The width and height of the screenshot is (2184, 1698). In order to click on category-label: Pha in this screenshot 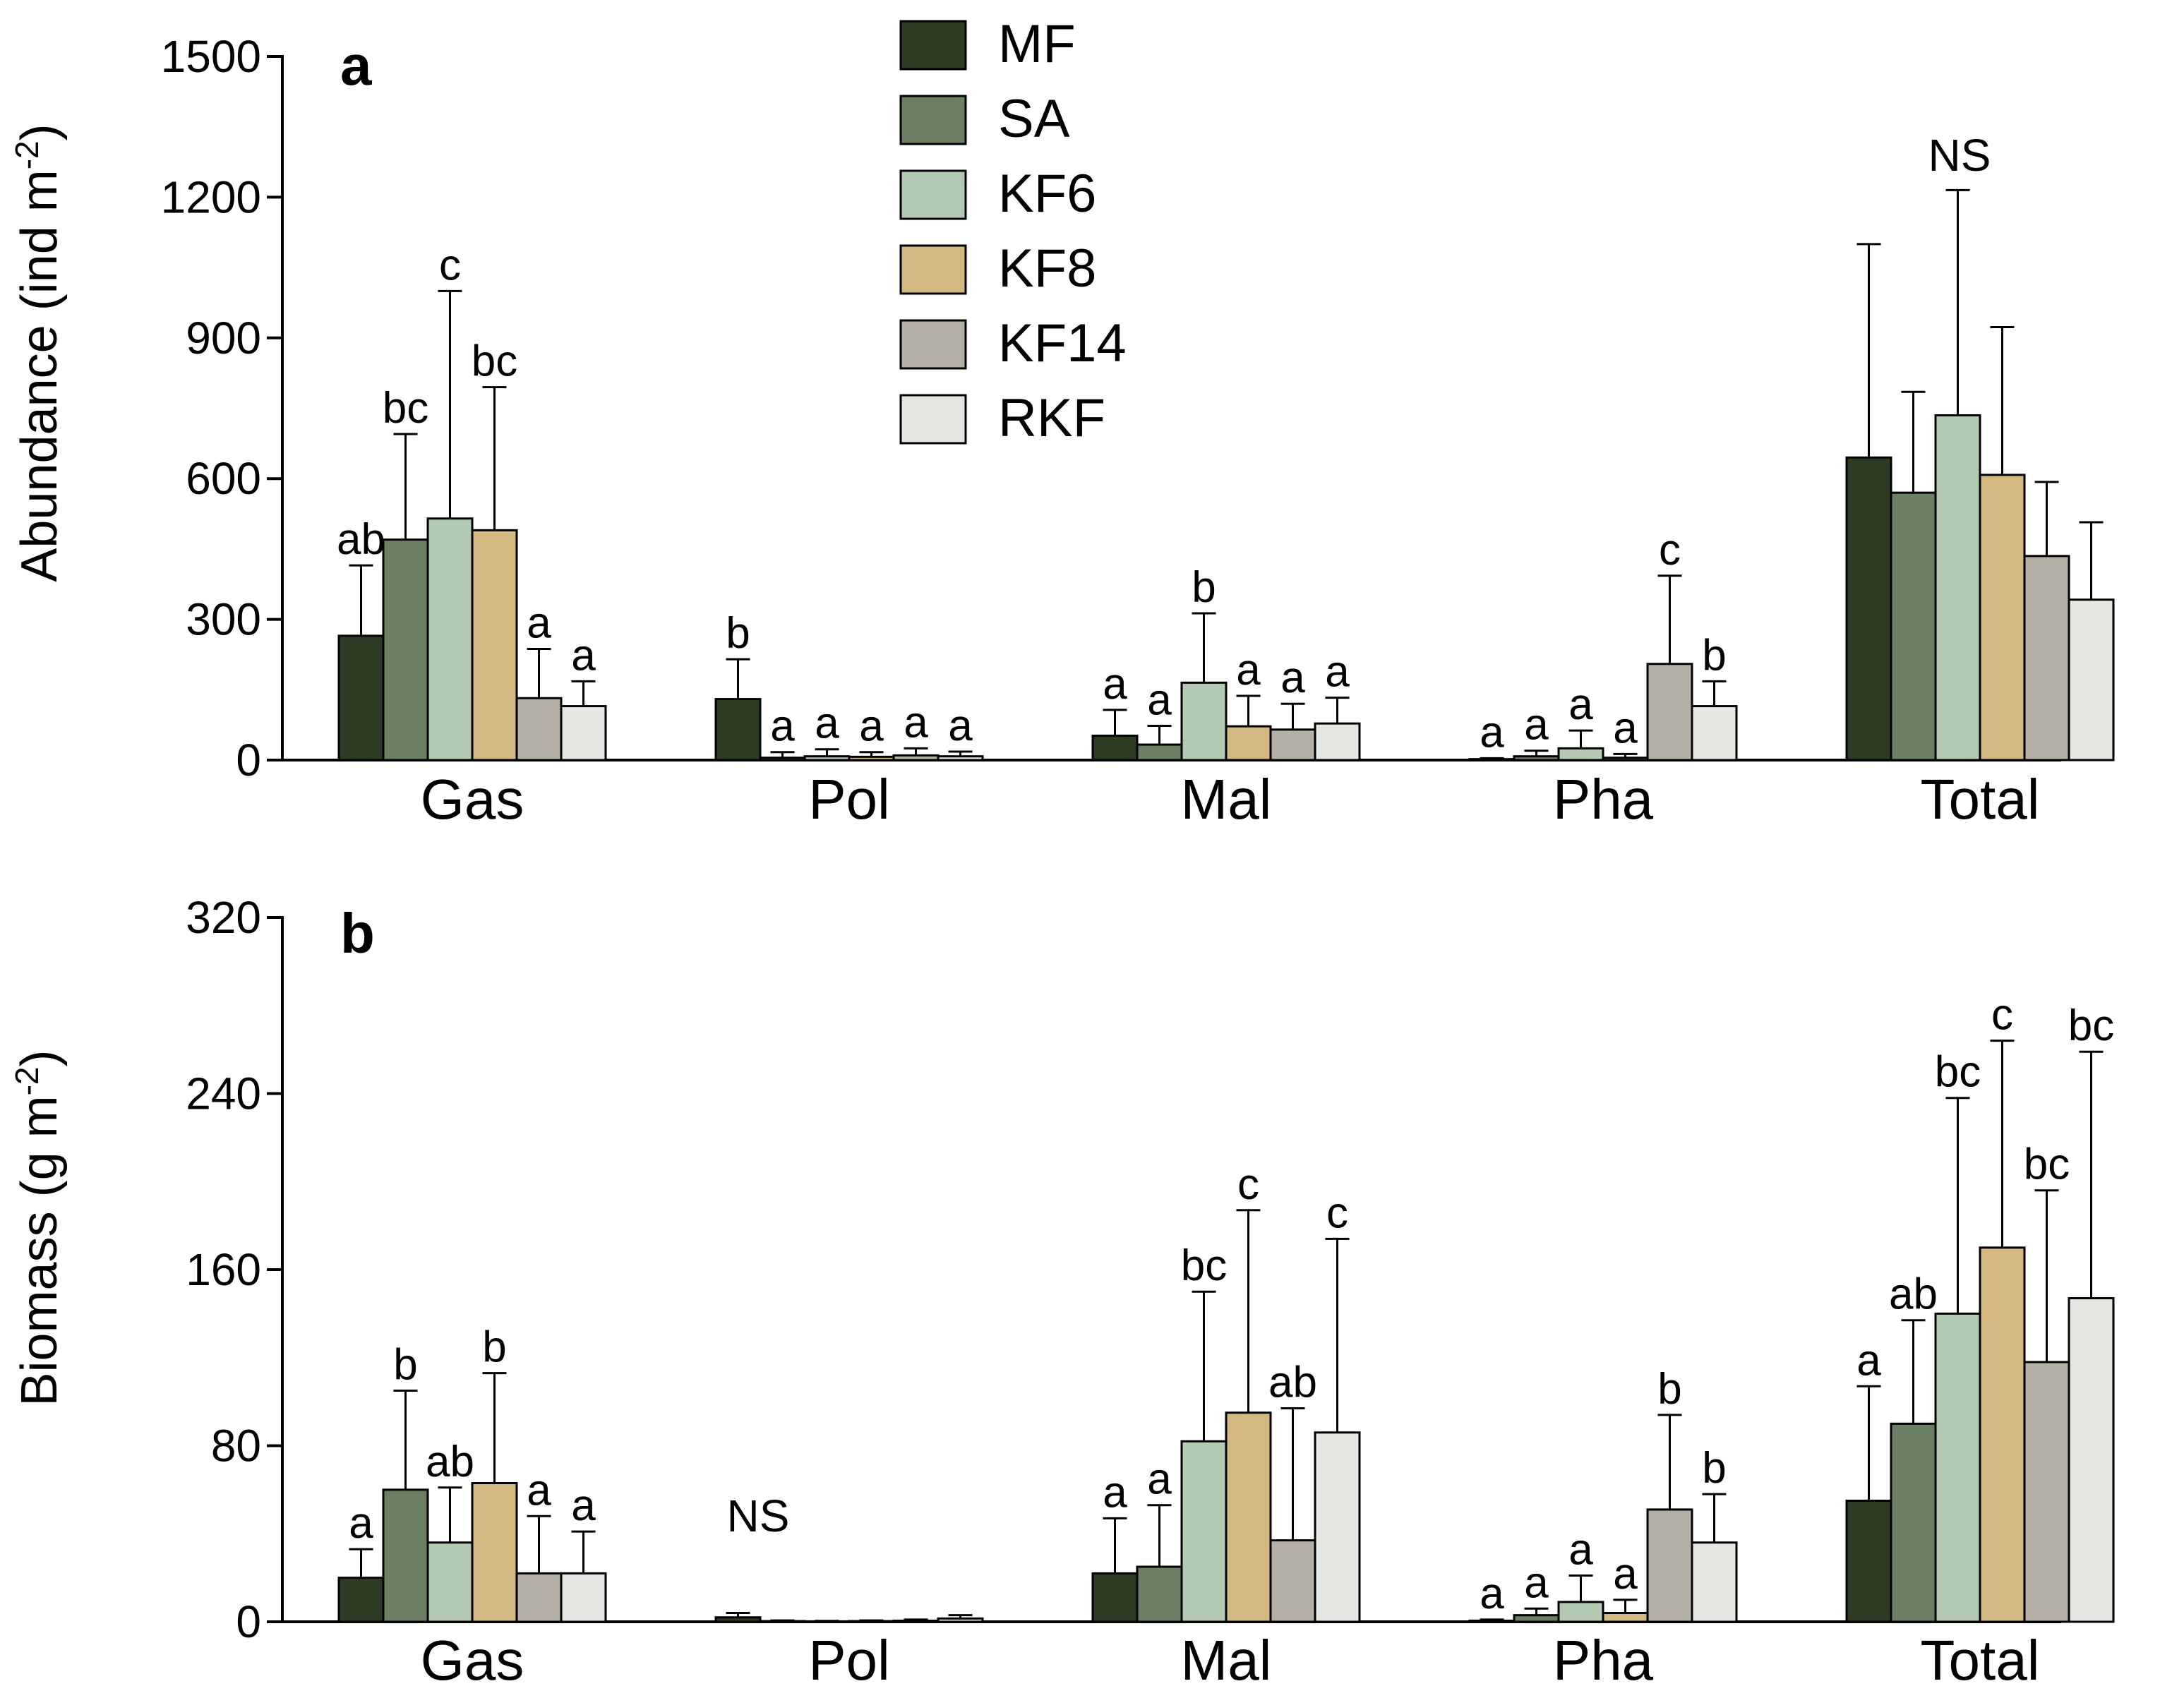, I will do `click(1603, 1661)`.